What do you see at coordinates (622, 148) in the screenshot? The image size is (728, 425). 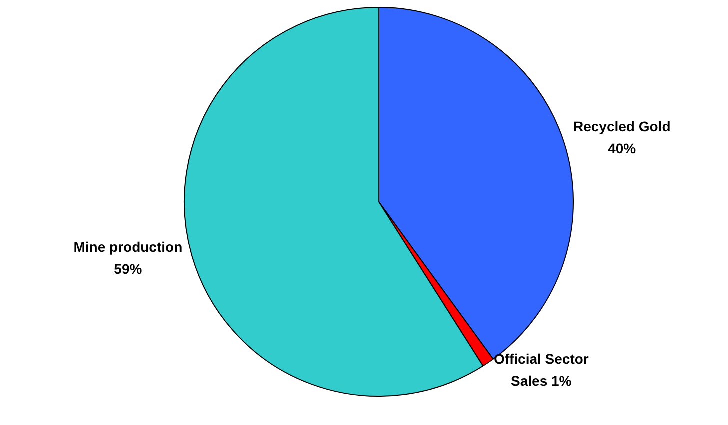 I see `data-label: 40%` at bounding box center [622, 148].